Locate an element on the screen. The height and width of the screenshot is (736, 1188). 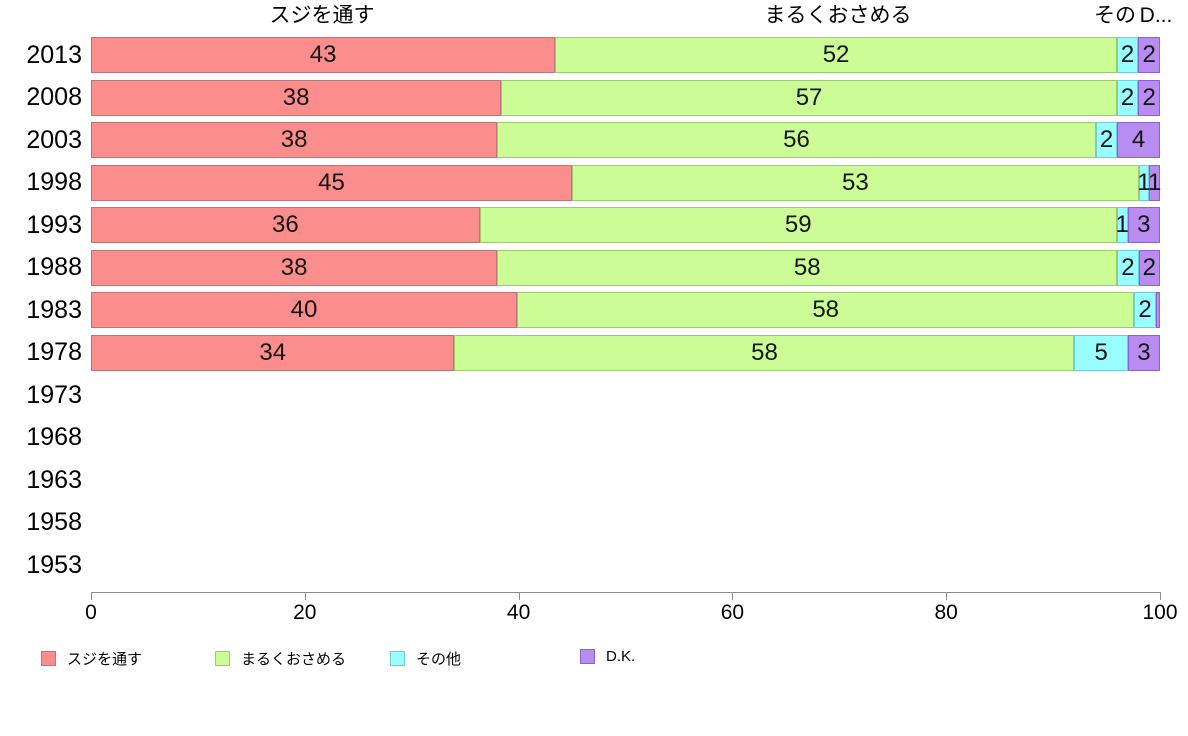
legend-label: その他 is located at coordinates (439, 659).